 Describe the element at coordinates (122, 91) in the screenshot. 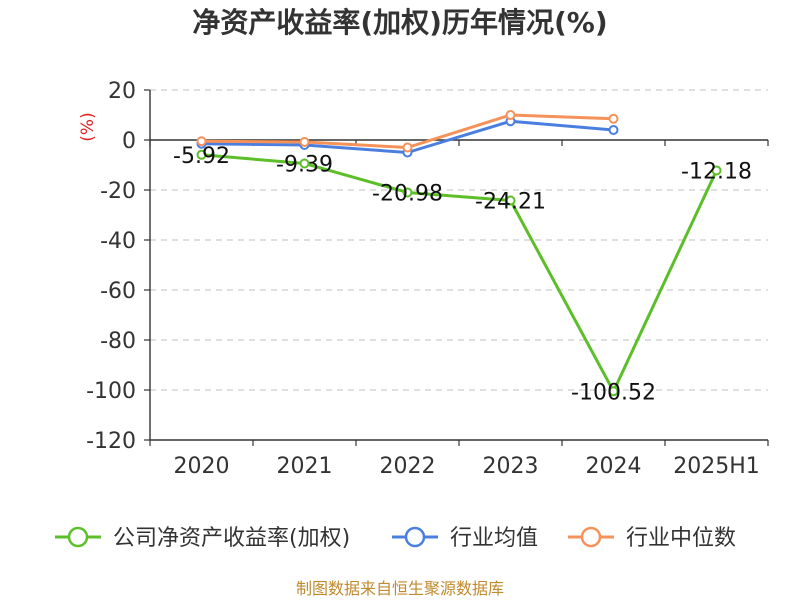

I see `y-tick-label: 20` at that location.